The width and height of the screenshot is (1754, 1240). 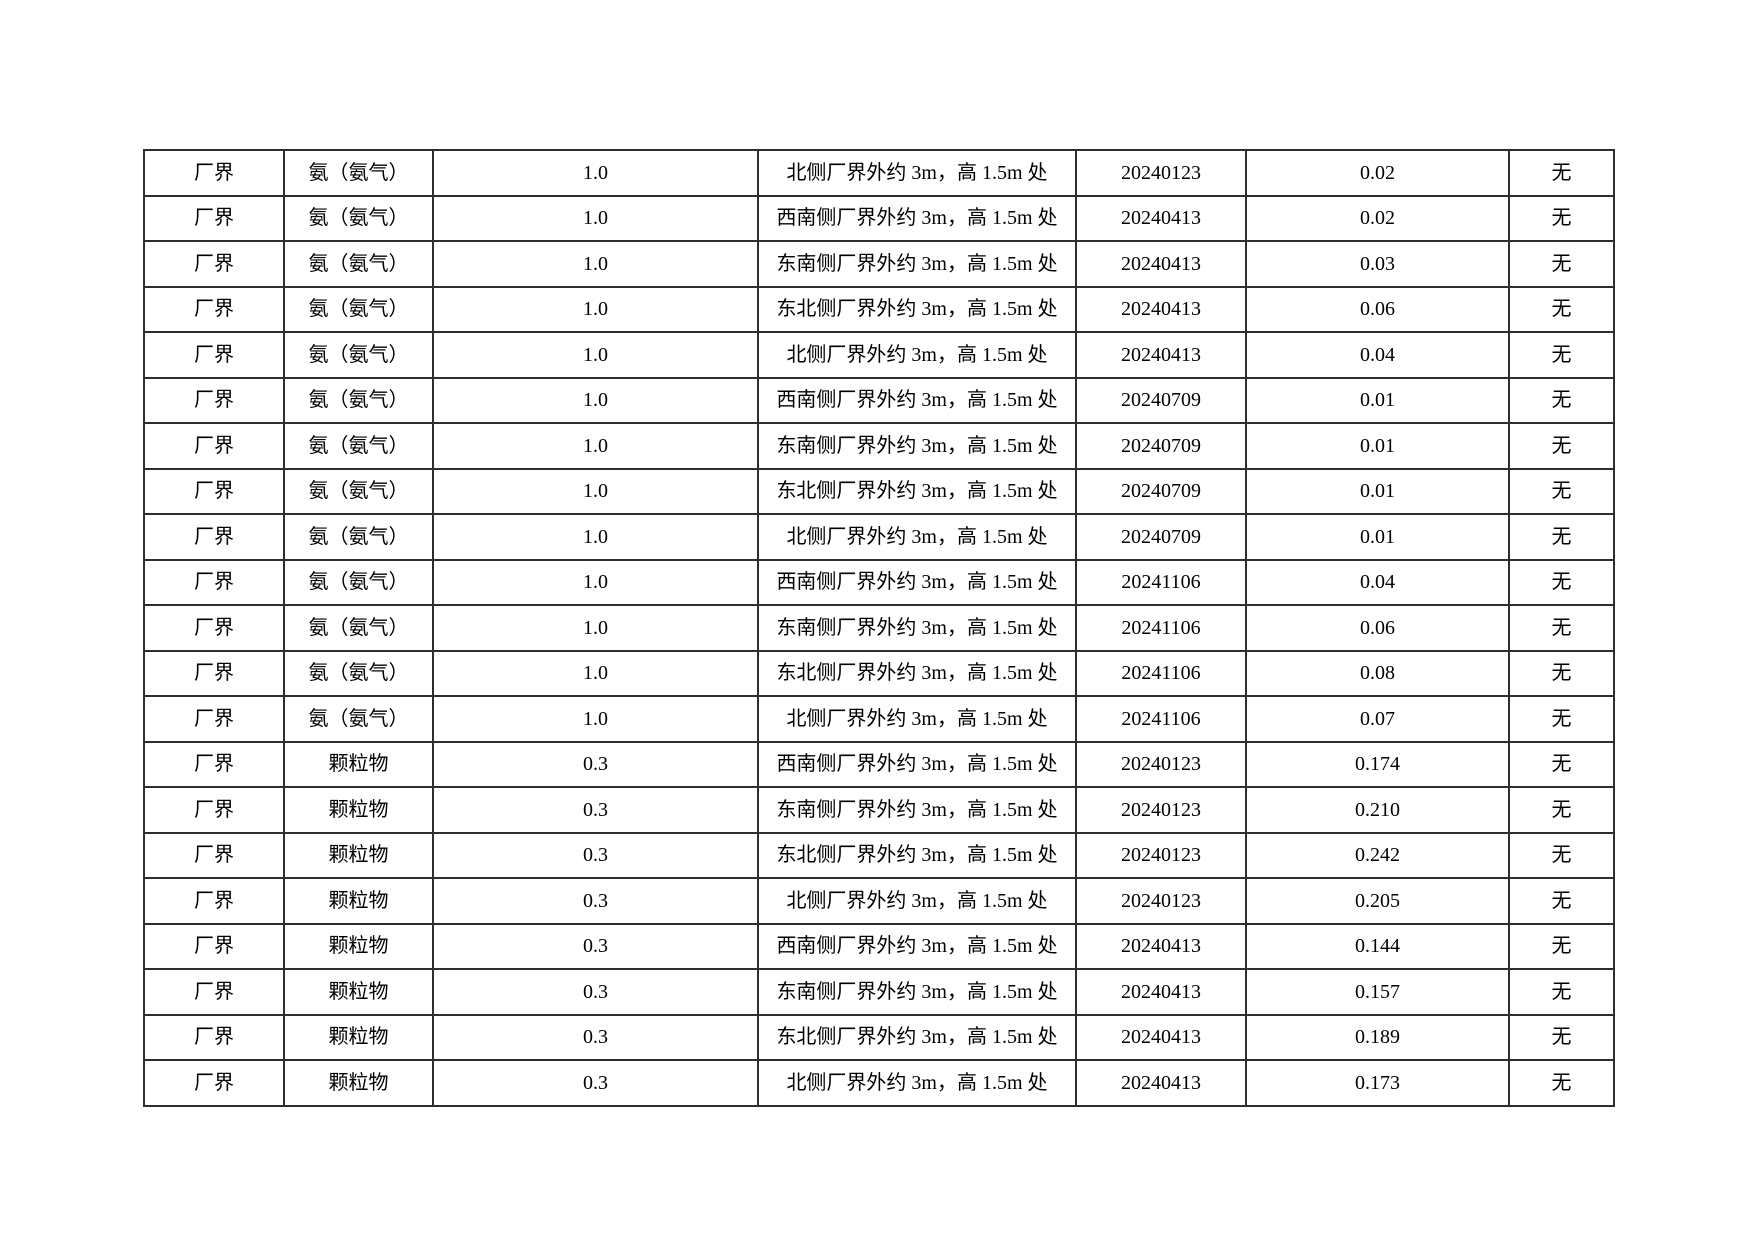 I want to click on result-value-cell: 0.210, so click(x=1377, y=810).